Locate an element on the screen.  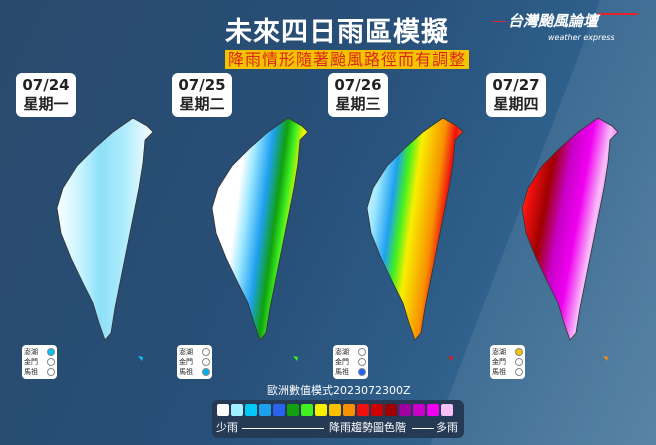
model-label: 歐洲數值模式2023072300Z is located at coordinates (339, 390).